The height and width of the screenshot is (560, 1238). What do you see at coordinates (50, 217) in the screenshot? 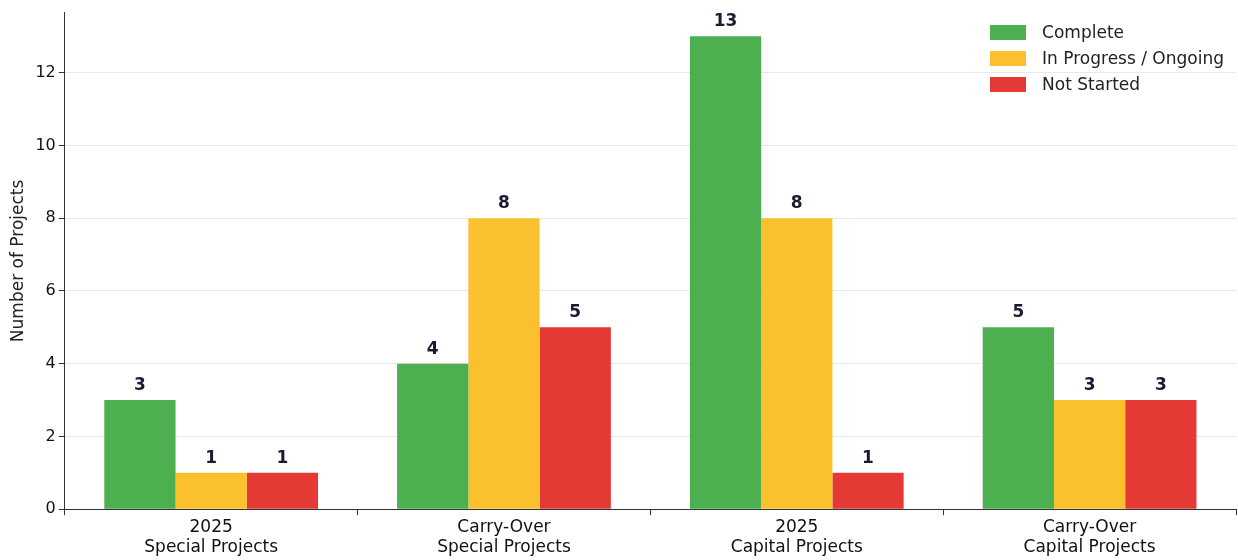
I see `y-tick-label: 8` at bounding box center [50, 217].